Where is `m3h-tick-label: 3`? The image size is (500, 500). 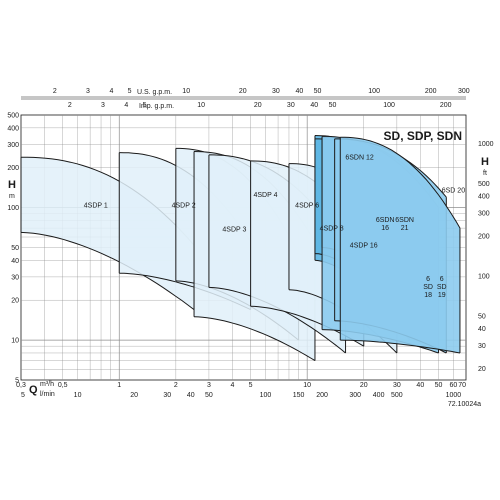
m3h-tick-label: 3 is located at coordinates (209, 385).